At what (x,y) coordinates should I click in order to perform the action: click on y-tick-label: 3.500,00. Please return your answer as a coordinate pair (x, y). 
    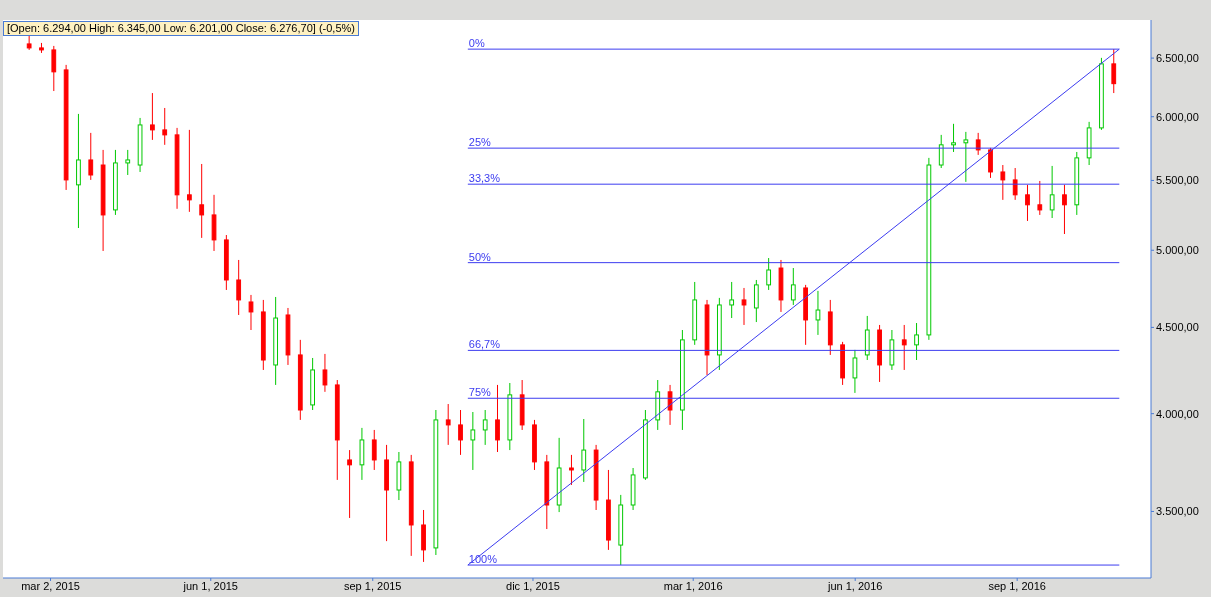
    Looking at the image, I should click on (1177, 511).